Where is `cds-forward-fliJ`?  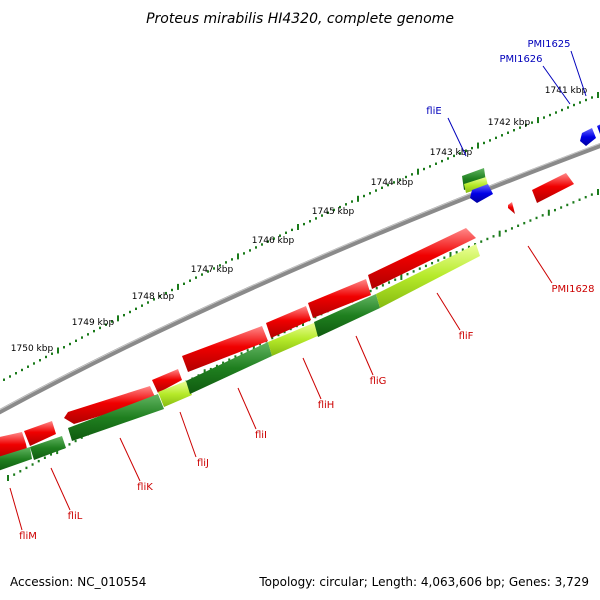
cds-forward-fliJ is located at coordinates (167, 381).